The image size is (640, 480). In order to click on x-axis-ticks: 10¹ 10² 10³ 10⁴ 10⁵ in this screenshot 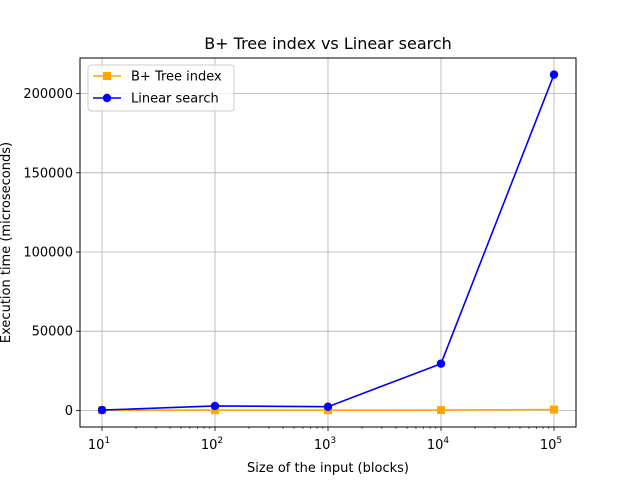, I will do `click(325, 440)`.